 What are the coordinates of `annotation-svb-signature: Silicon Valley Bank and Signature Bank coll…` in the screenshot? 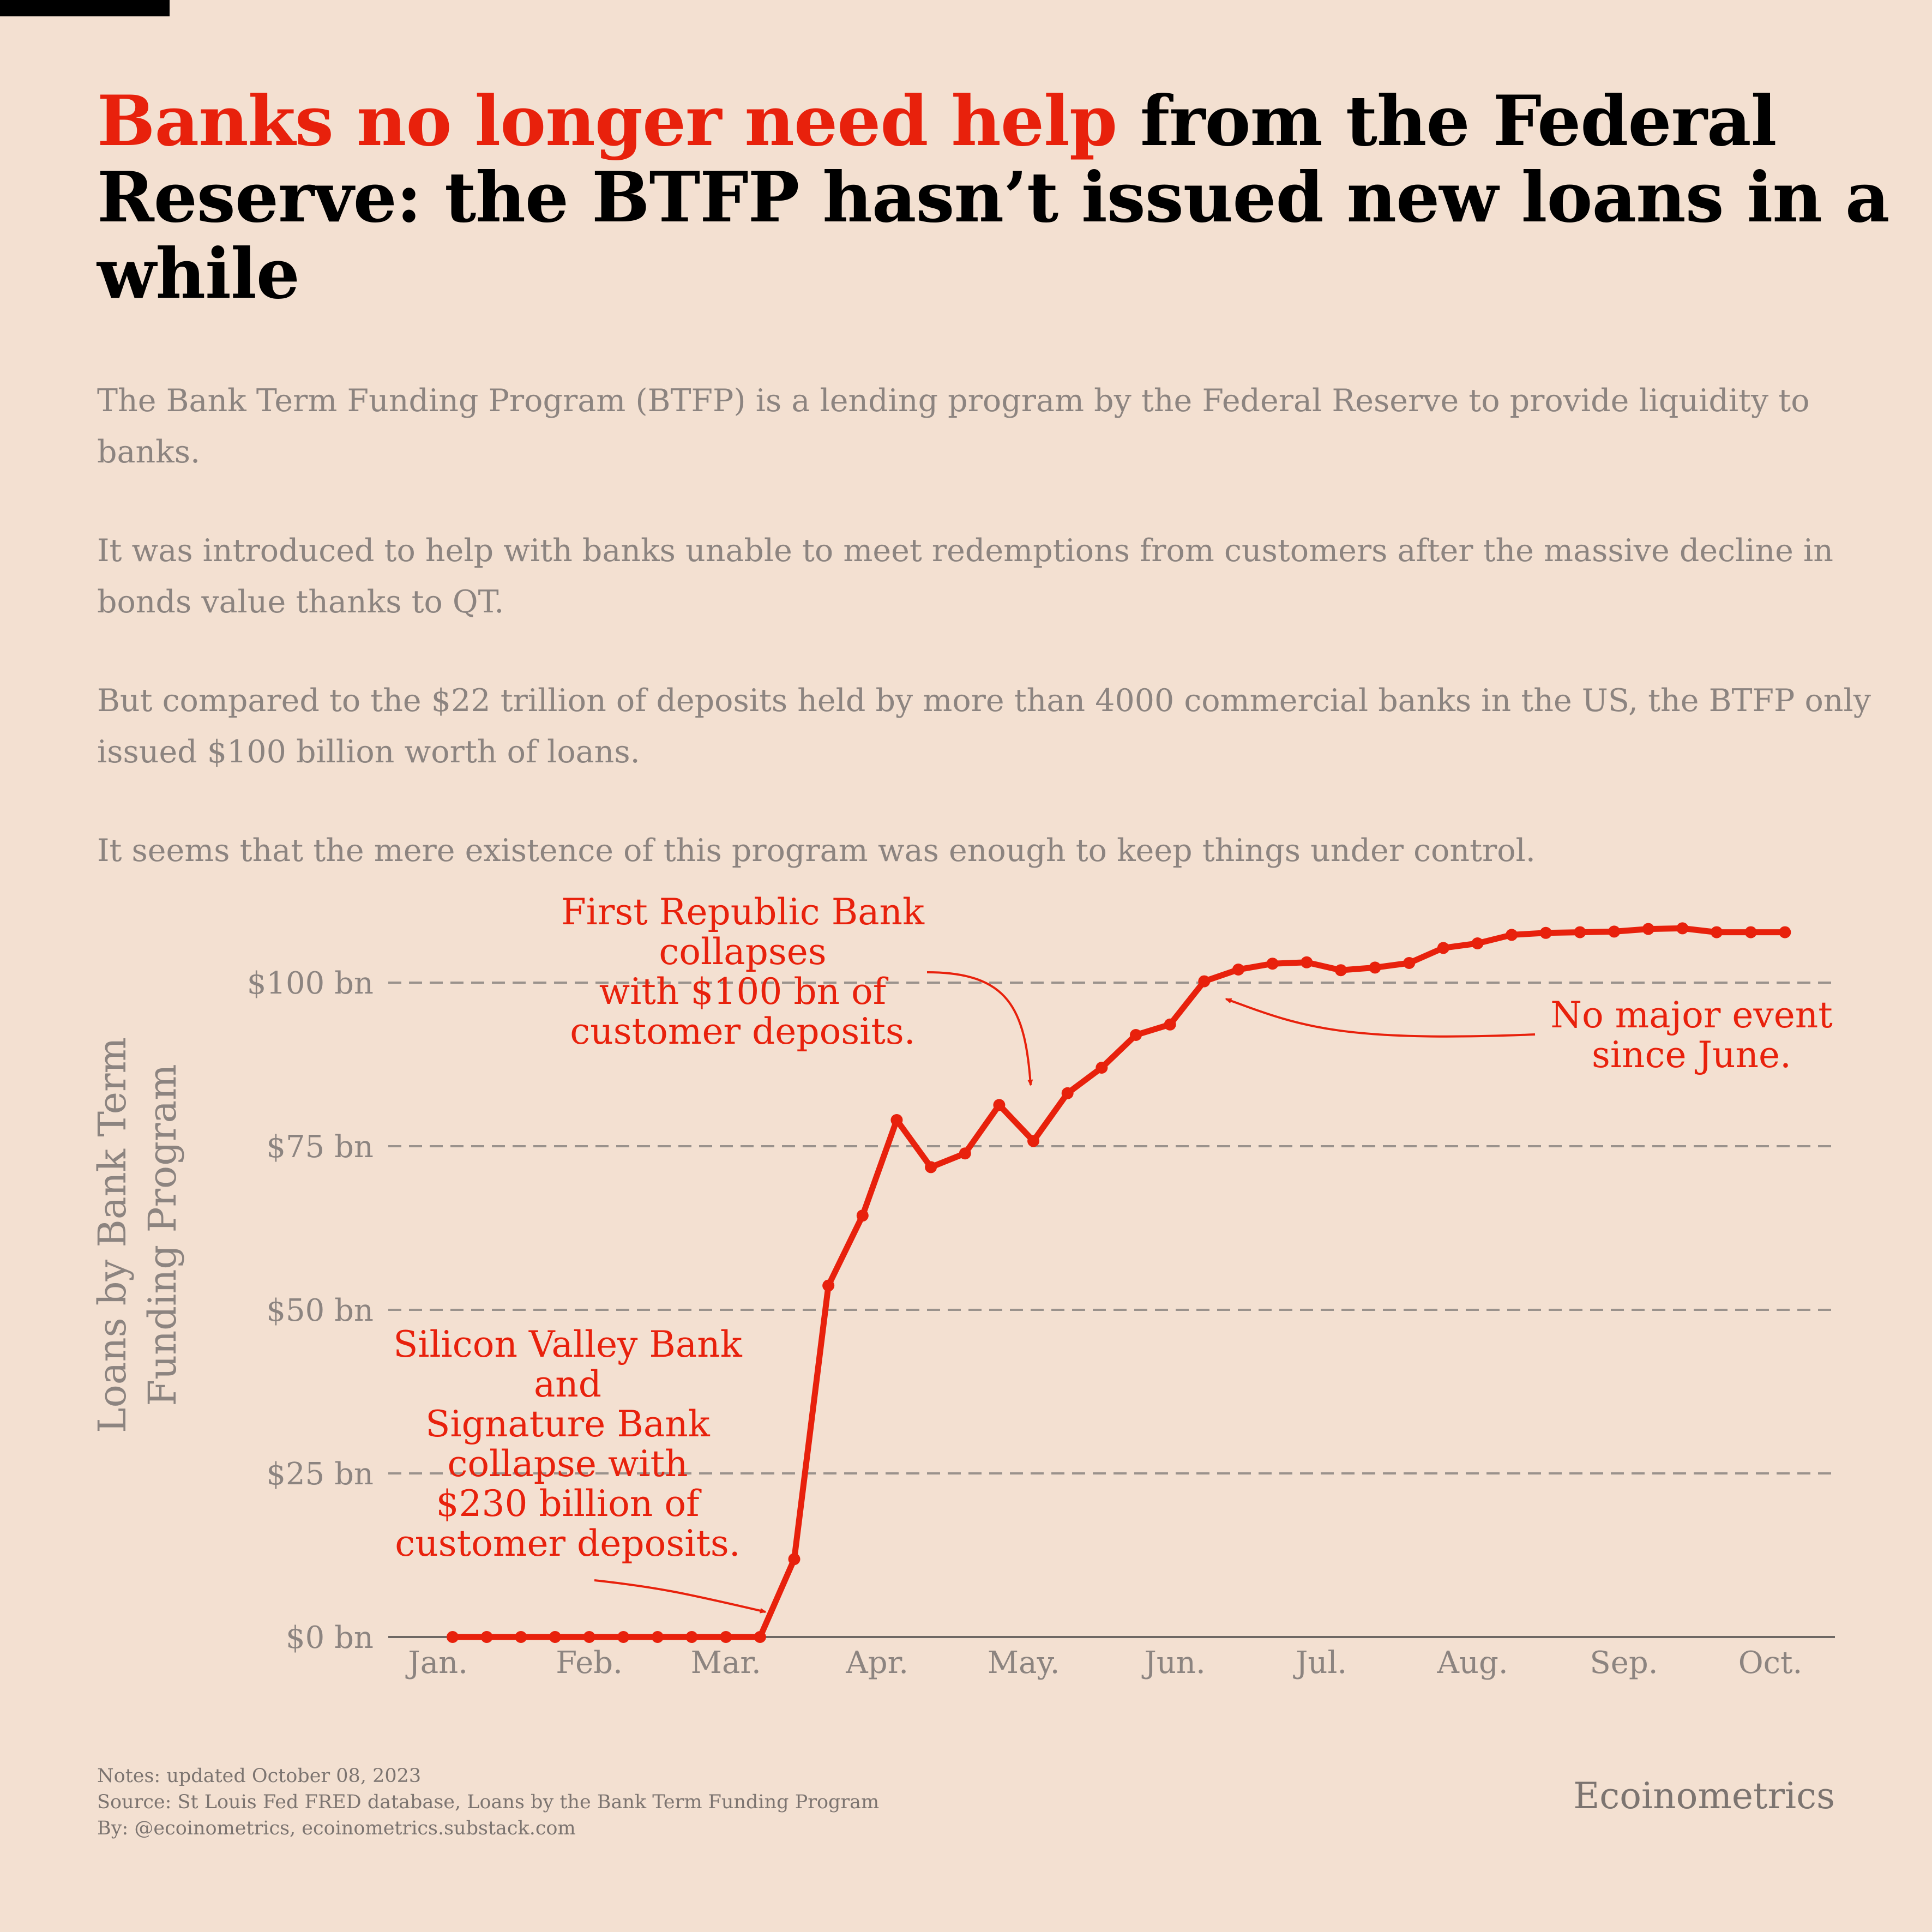 It's located at (568, 1443).